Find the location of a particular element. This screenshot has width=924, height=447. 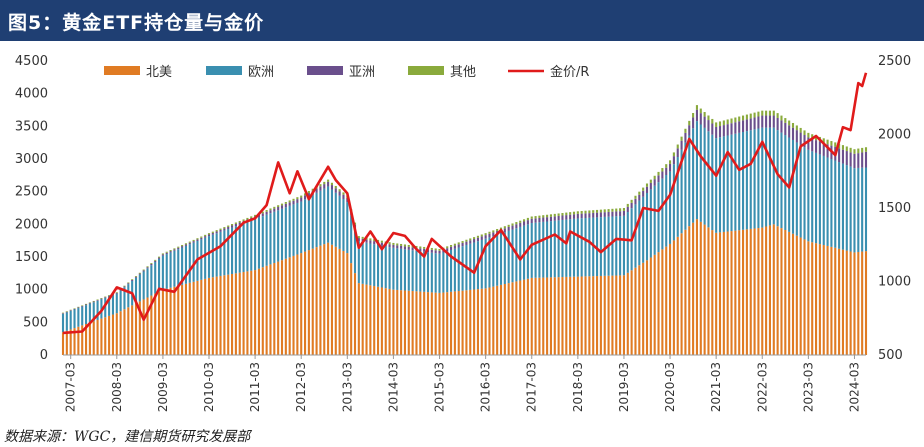

source-note: 数据来源：WGC，建信期货研究发展部 is located at coordinates (127, 437).